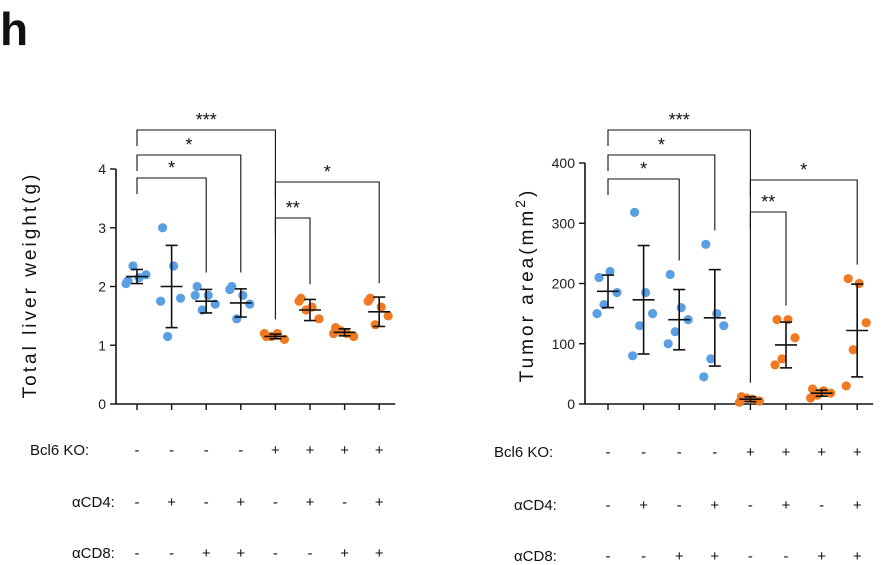 The width and height of the screenshot is (884, 565). Describe the element at coordinates (102, 287) in the screenshot. I see `y-tick-label: 2` at that location.